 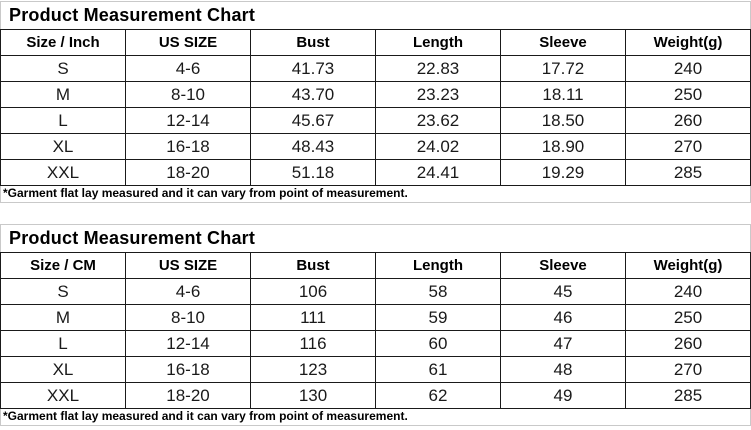 I want to click on table-cell: 17.72, so click(x=563, y=68).